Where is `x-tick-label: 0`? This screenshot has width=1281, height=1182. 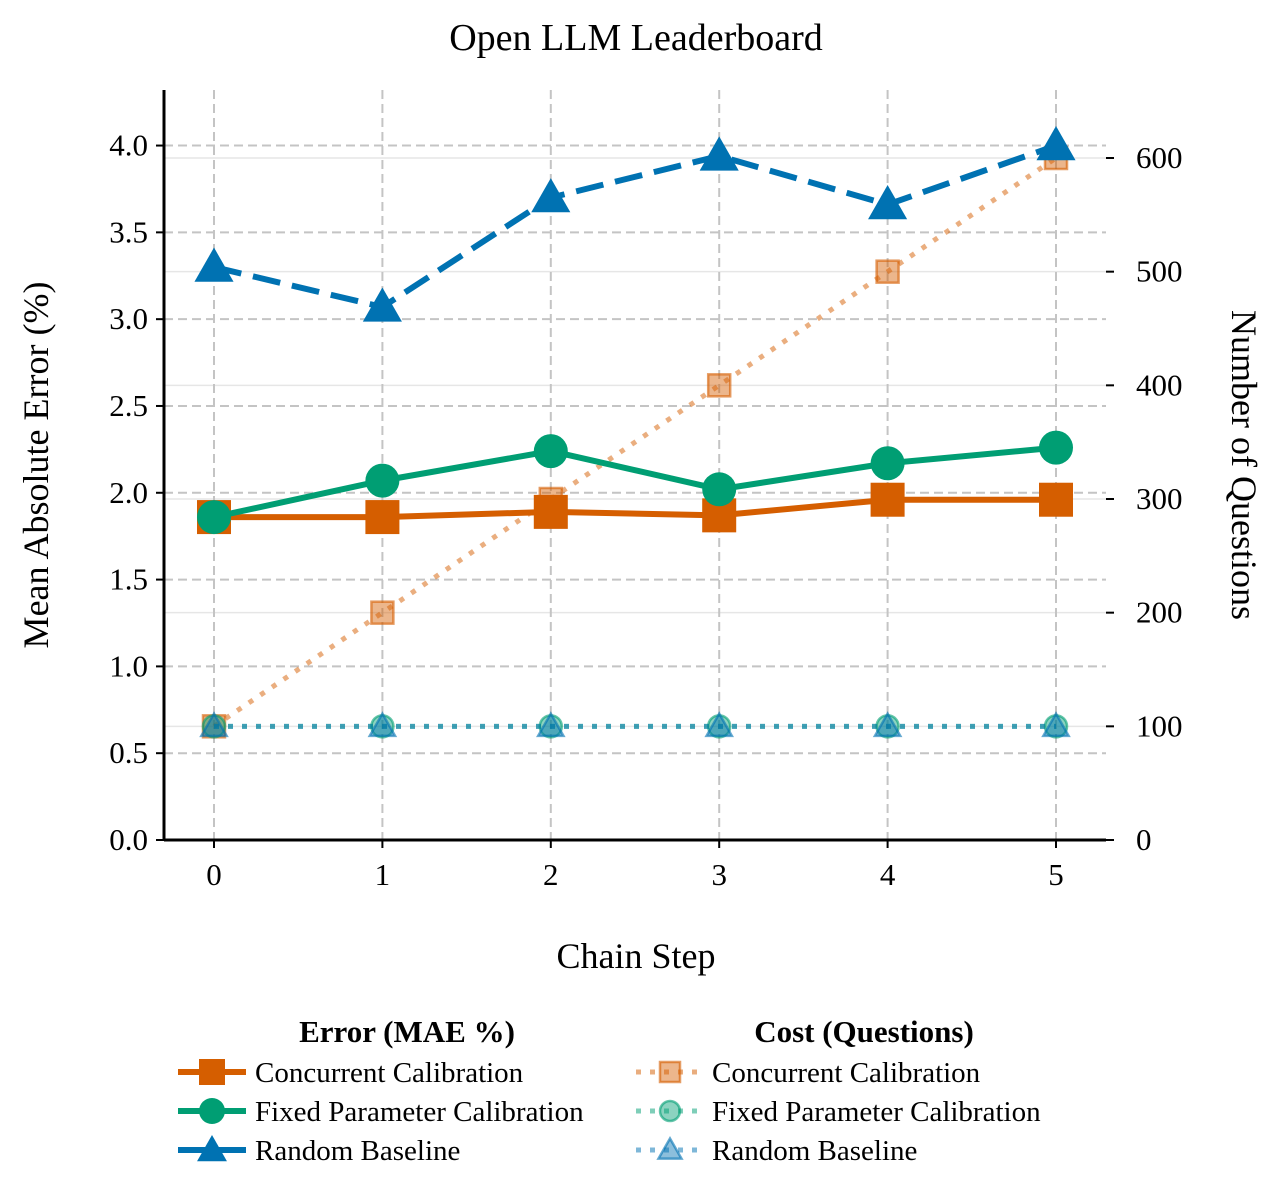 x-tick-label: 0 is located at coordinates (214, 874).